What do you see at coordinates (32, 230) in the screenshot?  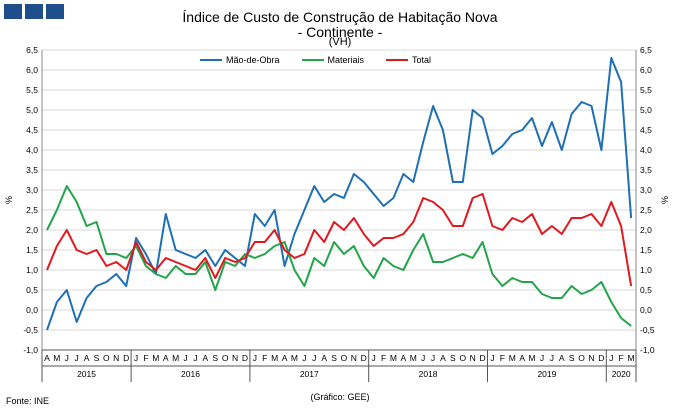 I see `y-tick-label-left: 2,0` at bounding box center [32, 230].